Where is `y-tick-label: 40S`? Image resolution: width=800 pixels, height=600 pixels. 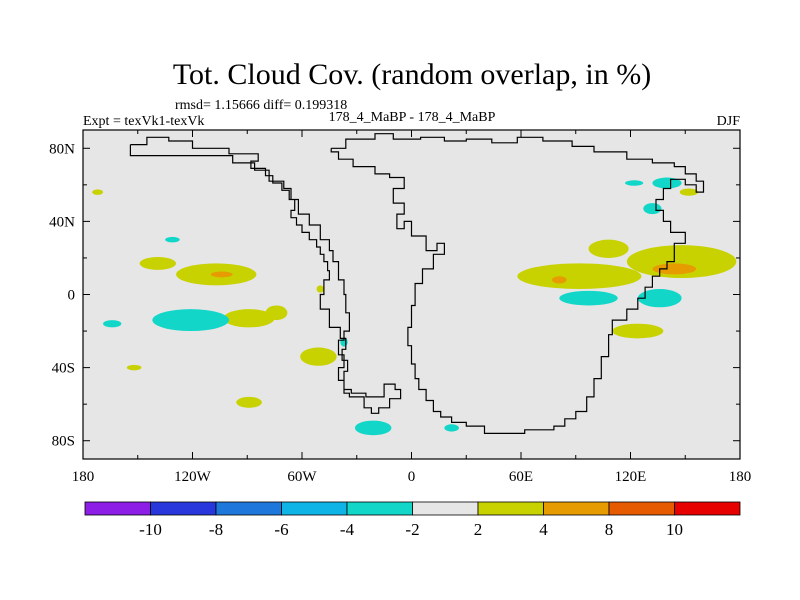
y-tick-label: 40S is located at coordinates (63, 369).